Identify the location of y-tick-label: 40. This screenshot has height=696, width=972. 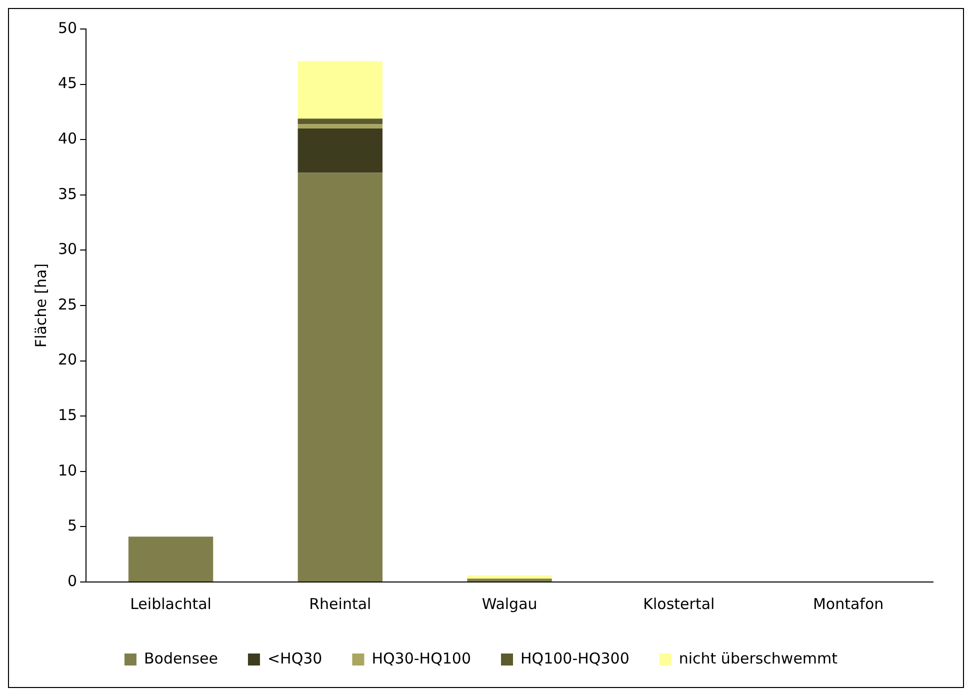
(68, 138).